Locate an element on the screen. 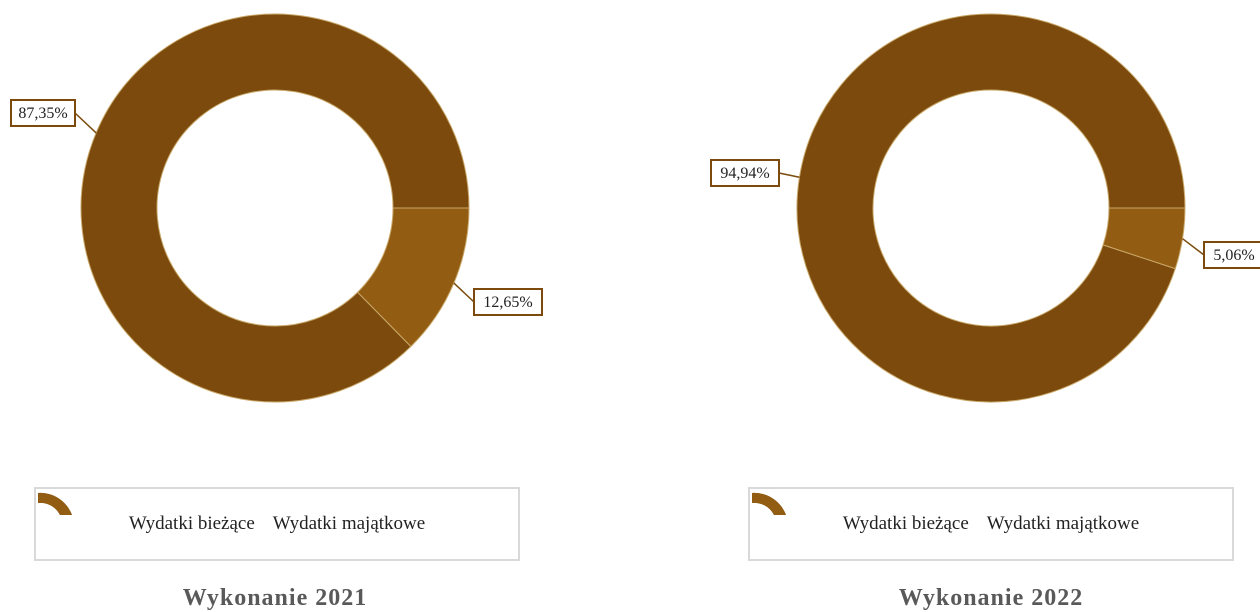 Image resolution: width=1260 pixels, height=612 pixels. chart-title-2022: Wykonanie 2022 is located at coordinates (991, 598).